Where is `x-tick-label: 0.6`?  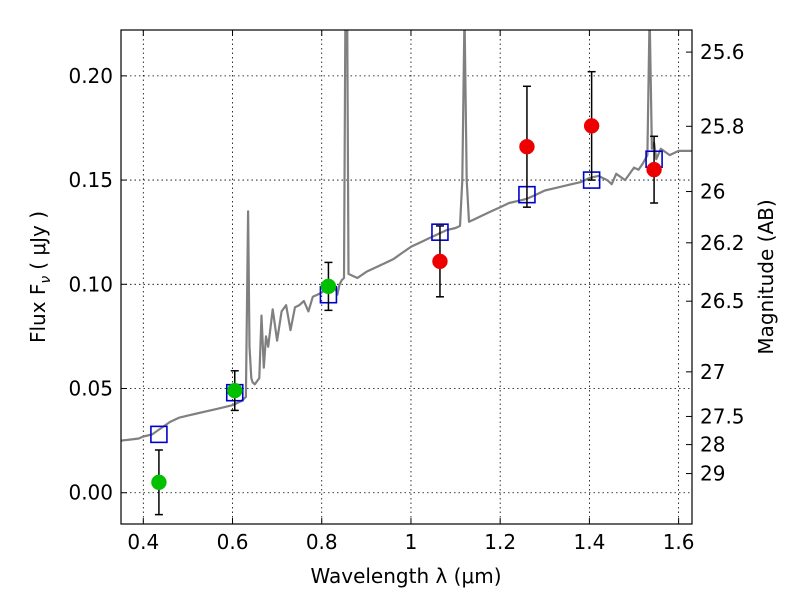
x-tick-label: 0.6 is located at coordinates (233, 542).